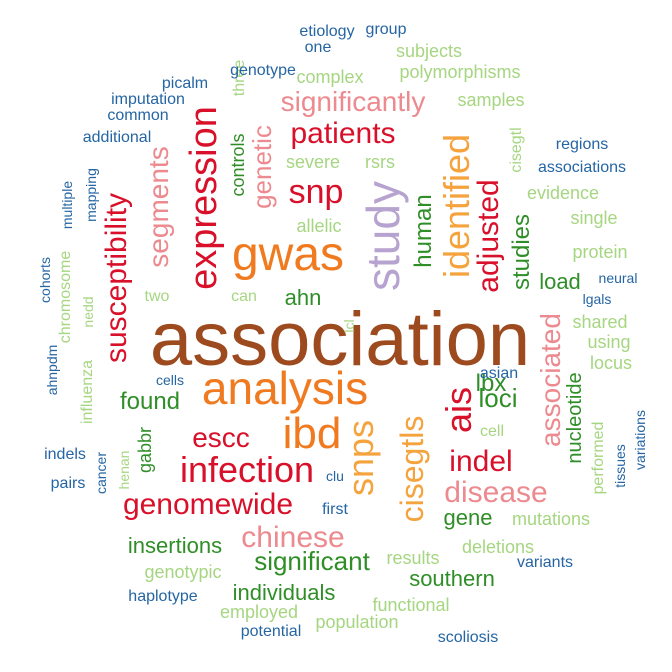  What do you see at coordinates (244, 296) in the screenshot?
I see `word-can: can` at bounding box center [244, 296].